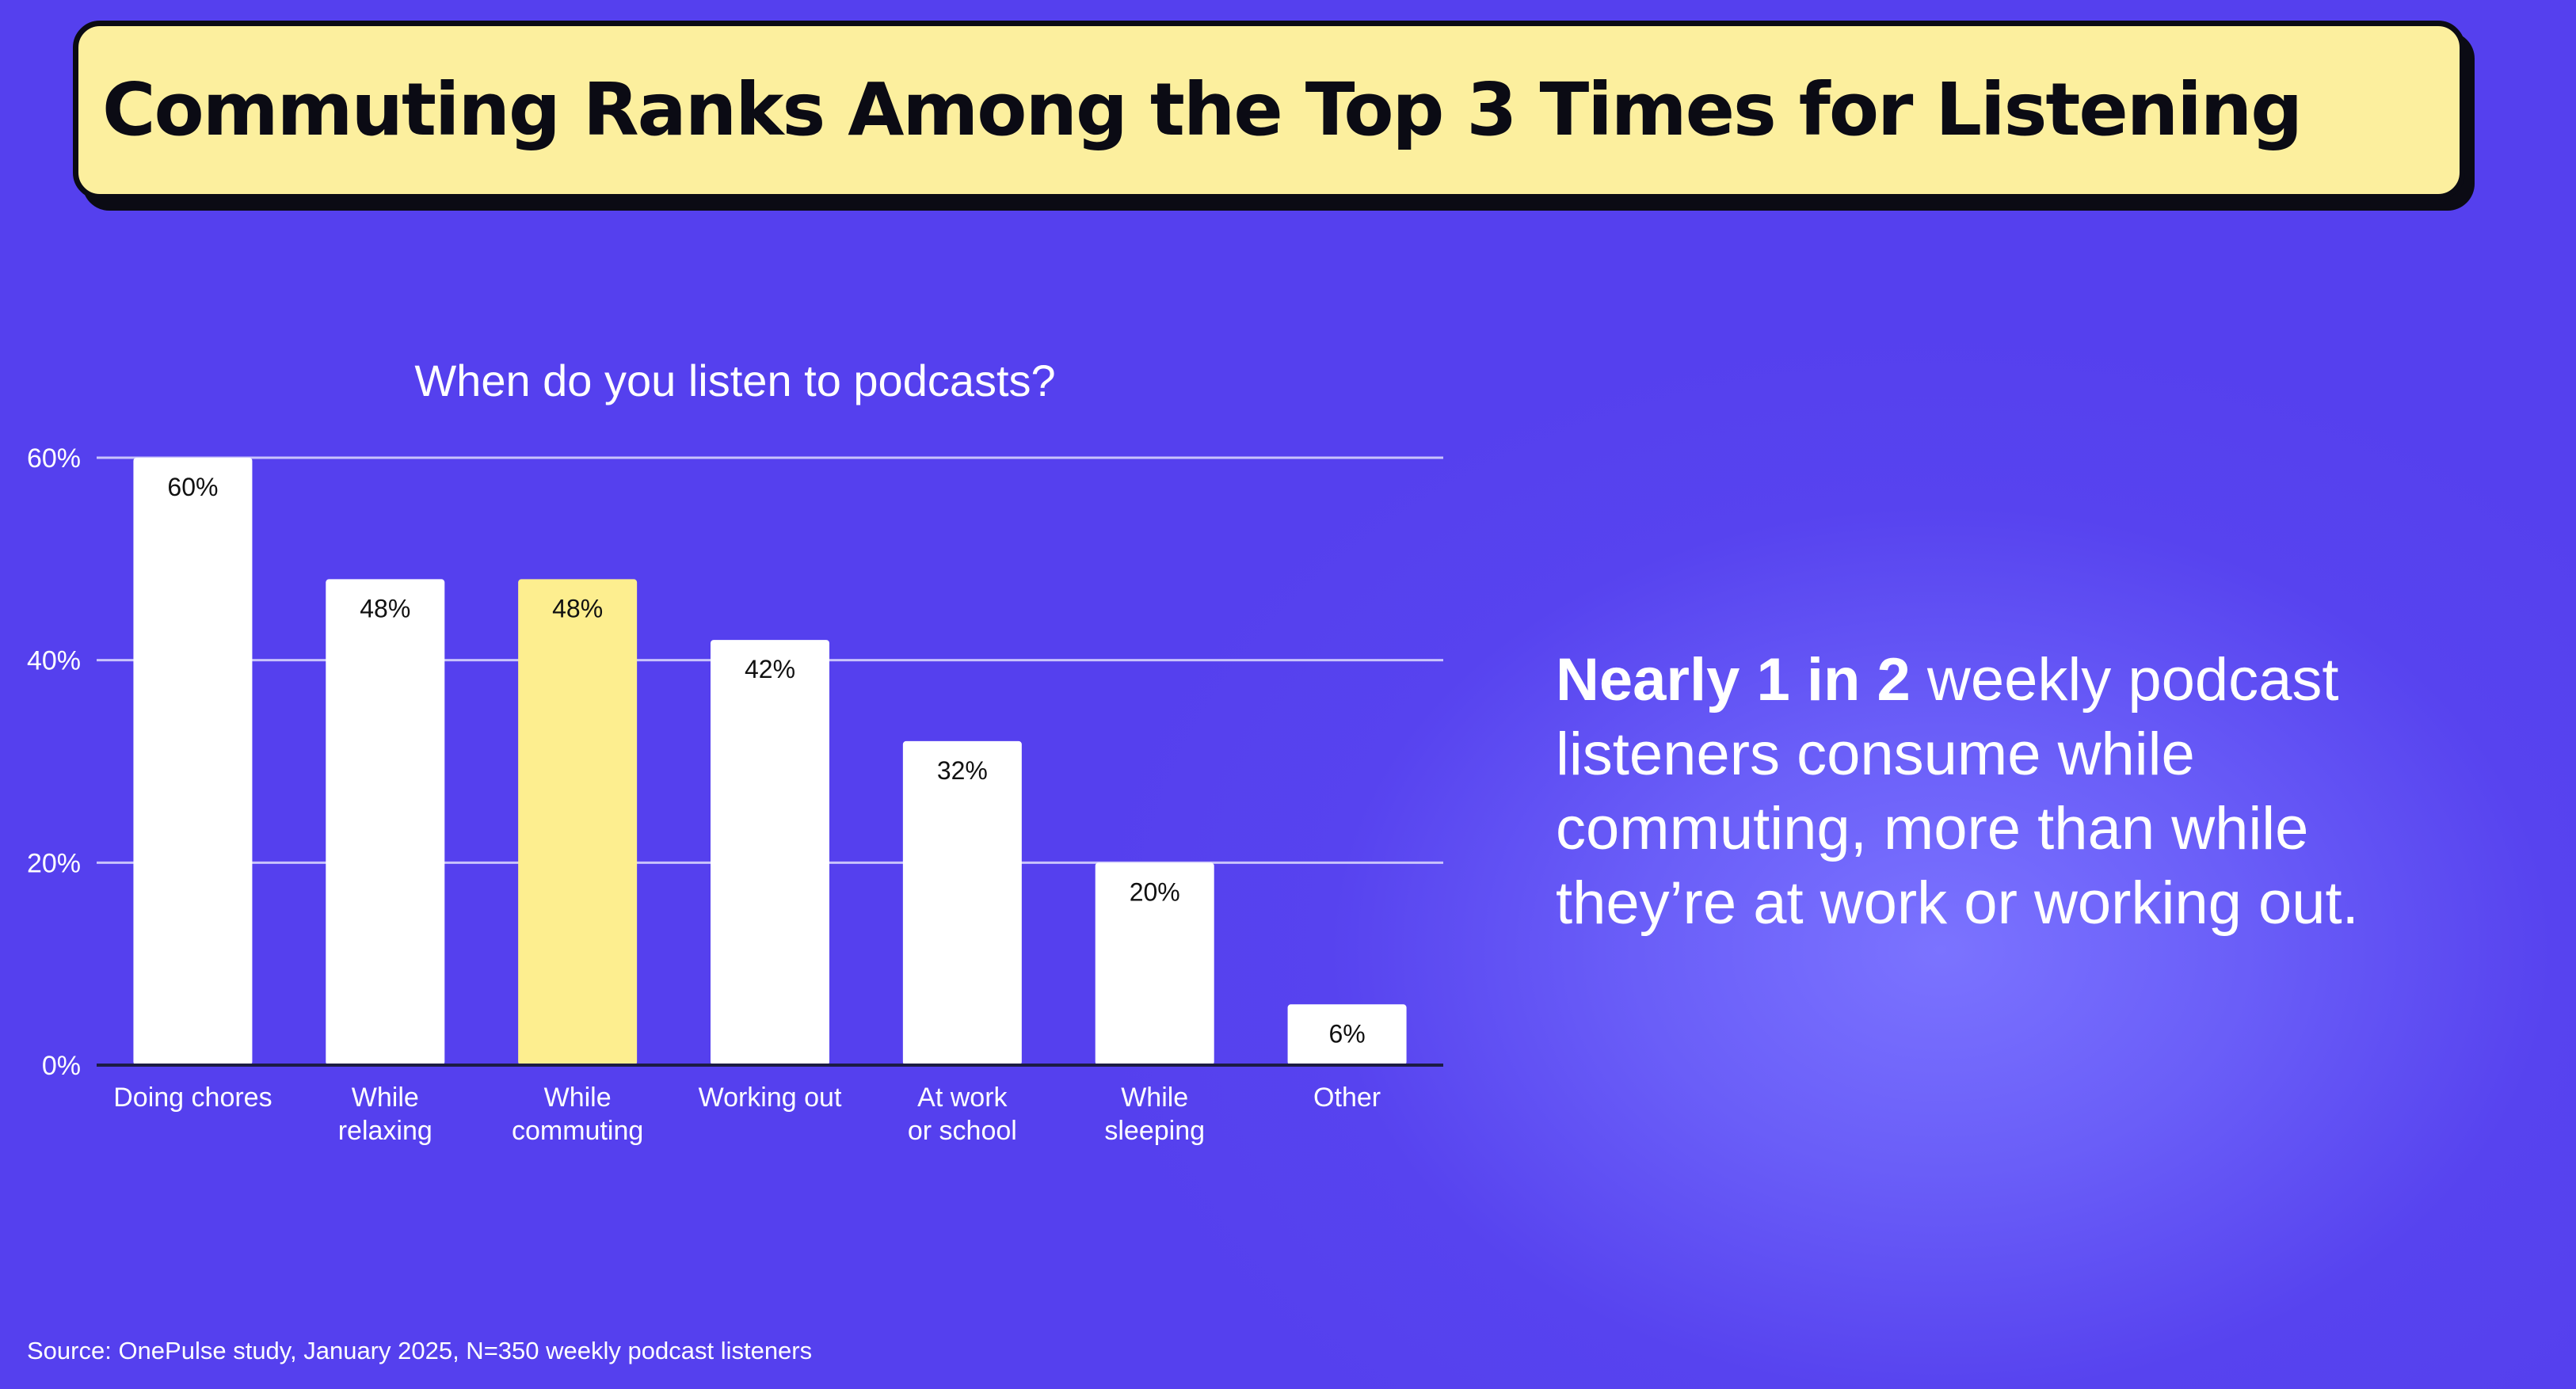 The height and width of the screenshot is (1389, 2576). What do you see at coordinates (1155, 891) in the screenshot?
I see `bar-value-label: 20%` at bounding box center [1155, 891].